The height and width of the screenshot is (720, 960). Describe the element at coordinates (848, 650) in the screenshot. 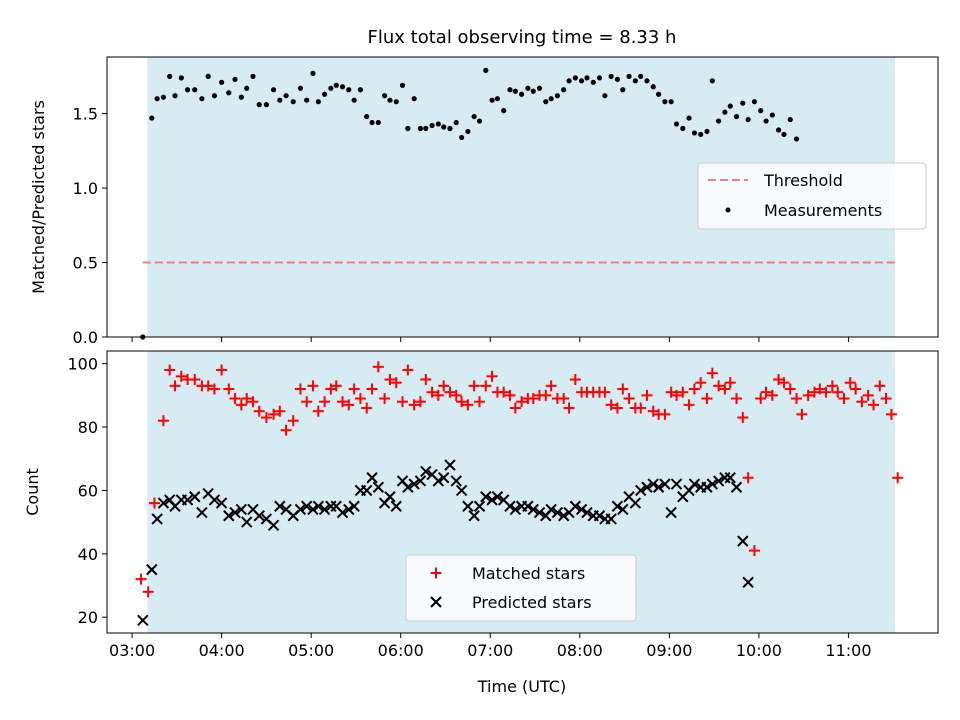

I see `x-tick-label: 11:00` at that location.